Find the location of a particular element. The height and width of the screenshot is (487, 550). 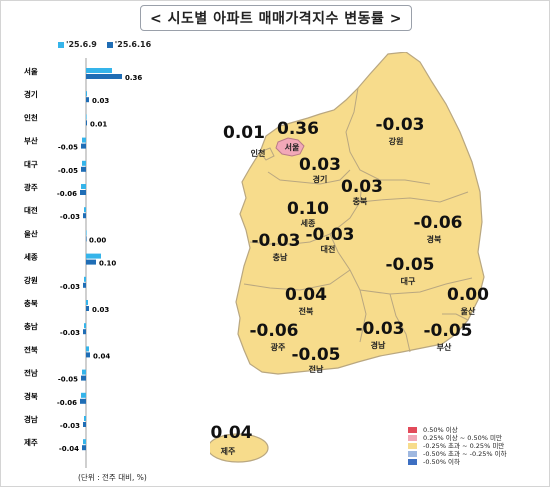

incheon-shape is located at coordinates (267, 154).